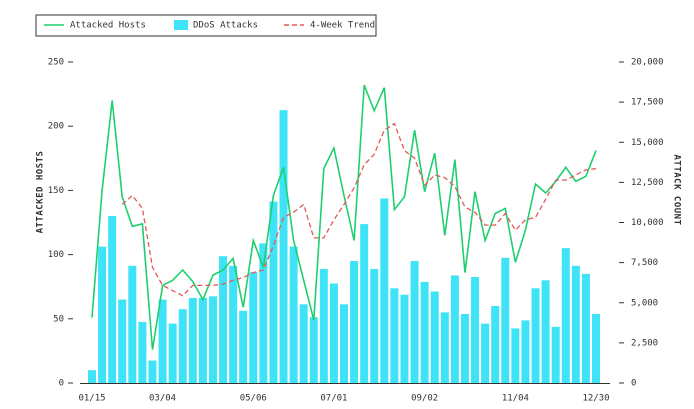  What do you see at coordinates (58, 319) in the screenshot?
I see `y-tick-label: 50` at bounding box center [58, 319].